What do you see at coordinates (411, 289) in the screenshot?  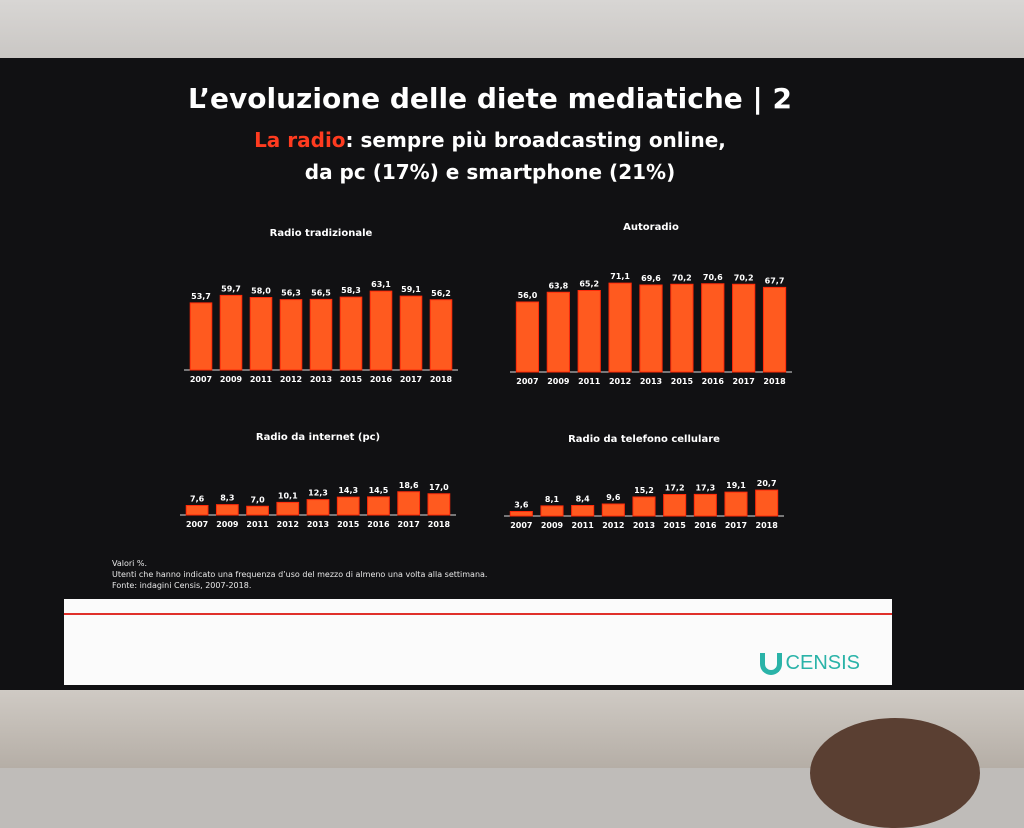 I see `bar-value-label: 59,1` at bounding box center [411, 289].